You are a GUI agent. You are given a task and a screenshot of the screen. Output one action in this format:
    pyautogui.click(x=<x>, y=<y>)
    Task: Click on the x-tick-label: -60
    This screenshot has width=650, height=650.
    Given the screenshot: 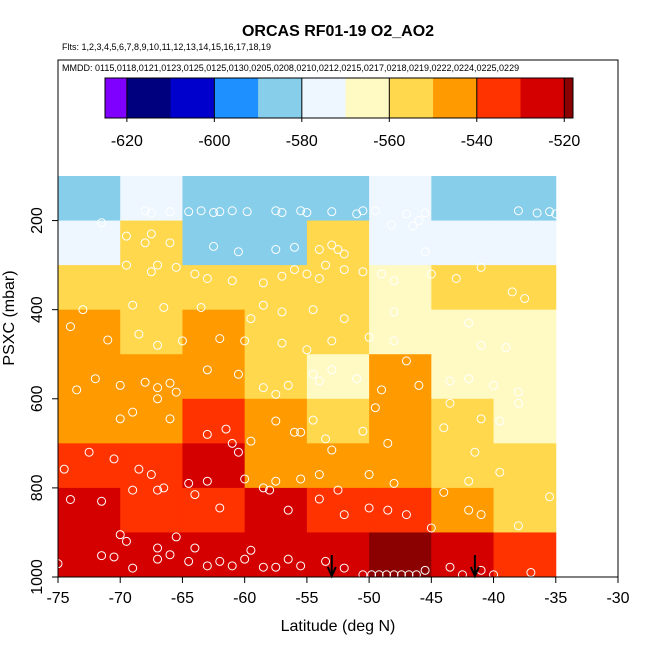 What is the action you would take?
    pyautogui.click(x=244, y=598)
    